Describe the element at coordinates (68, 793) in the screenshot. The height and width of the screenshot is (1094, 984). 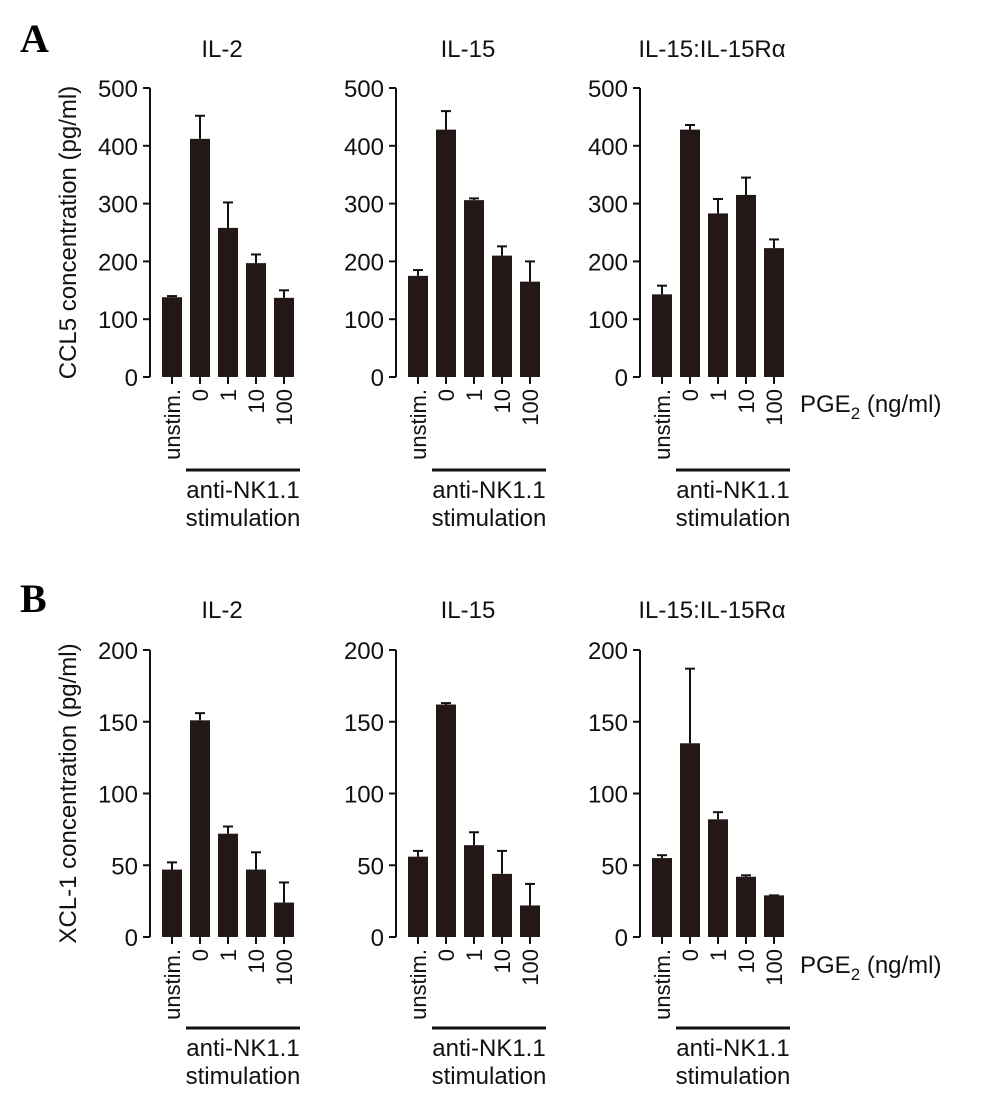
I see `y-axis-label: XCL-1 concentration (pg/ml)` at that location.